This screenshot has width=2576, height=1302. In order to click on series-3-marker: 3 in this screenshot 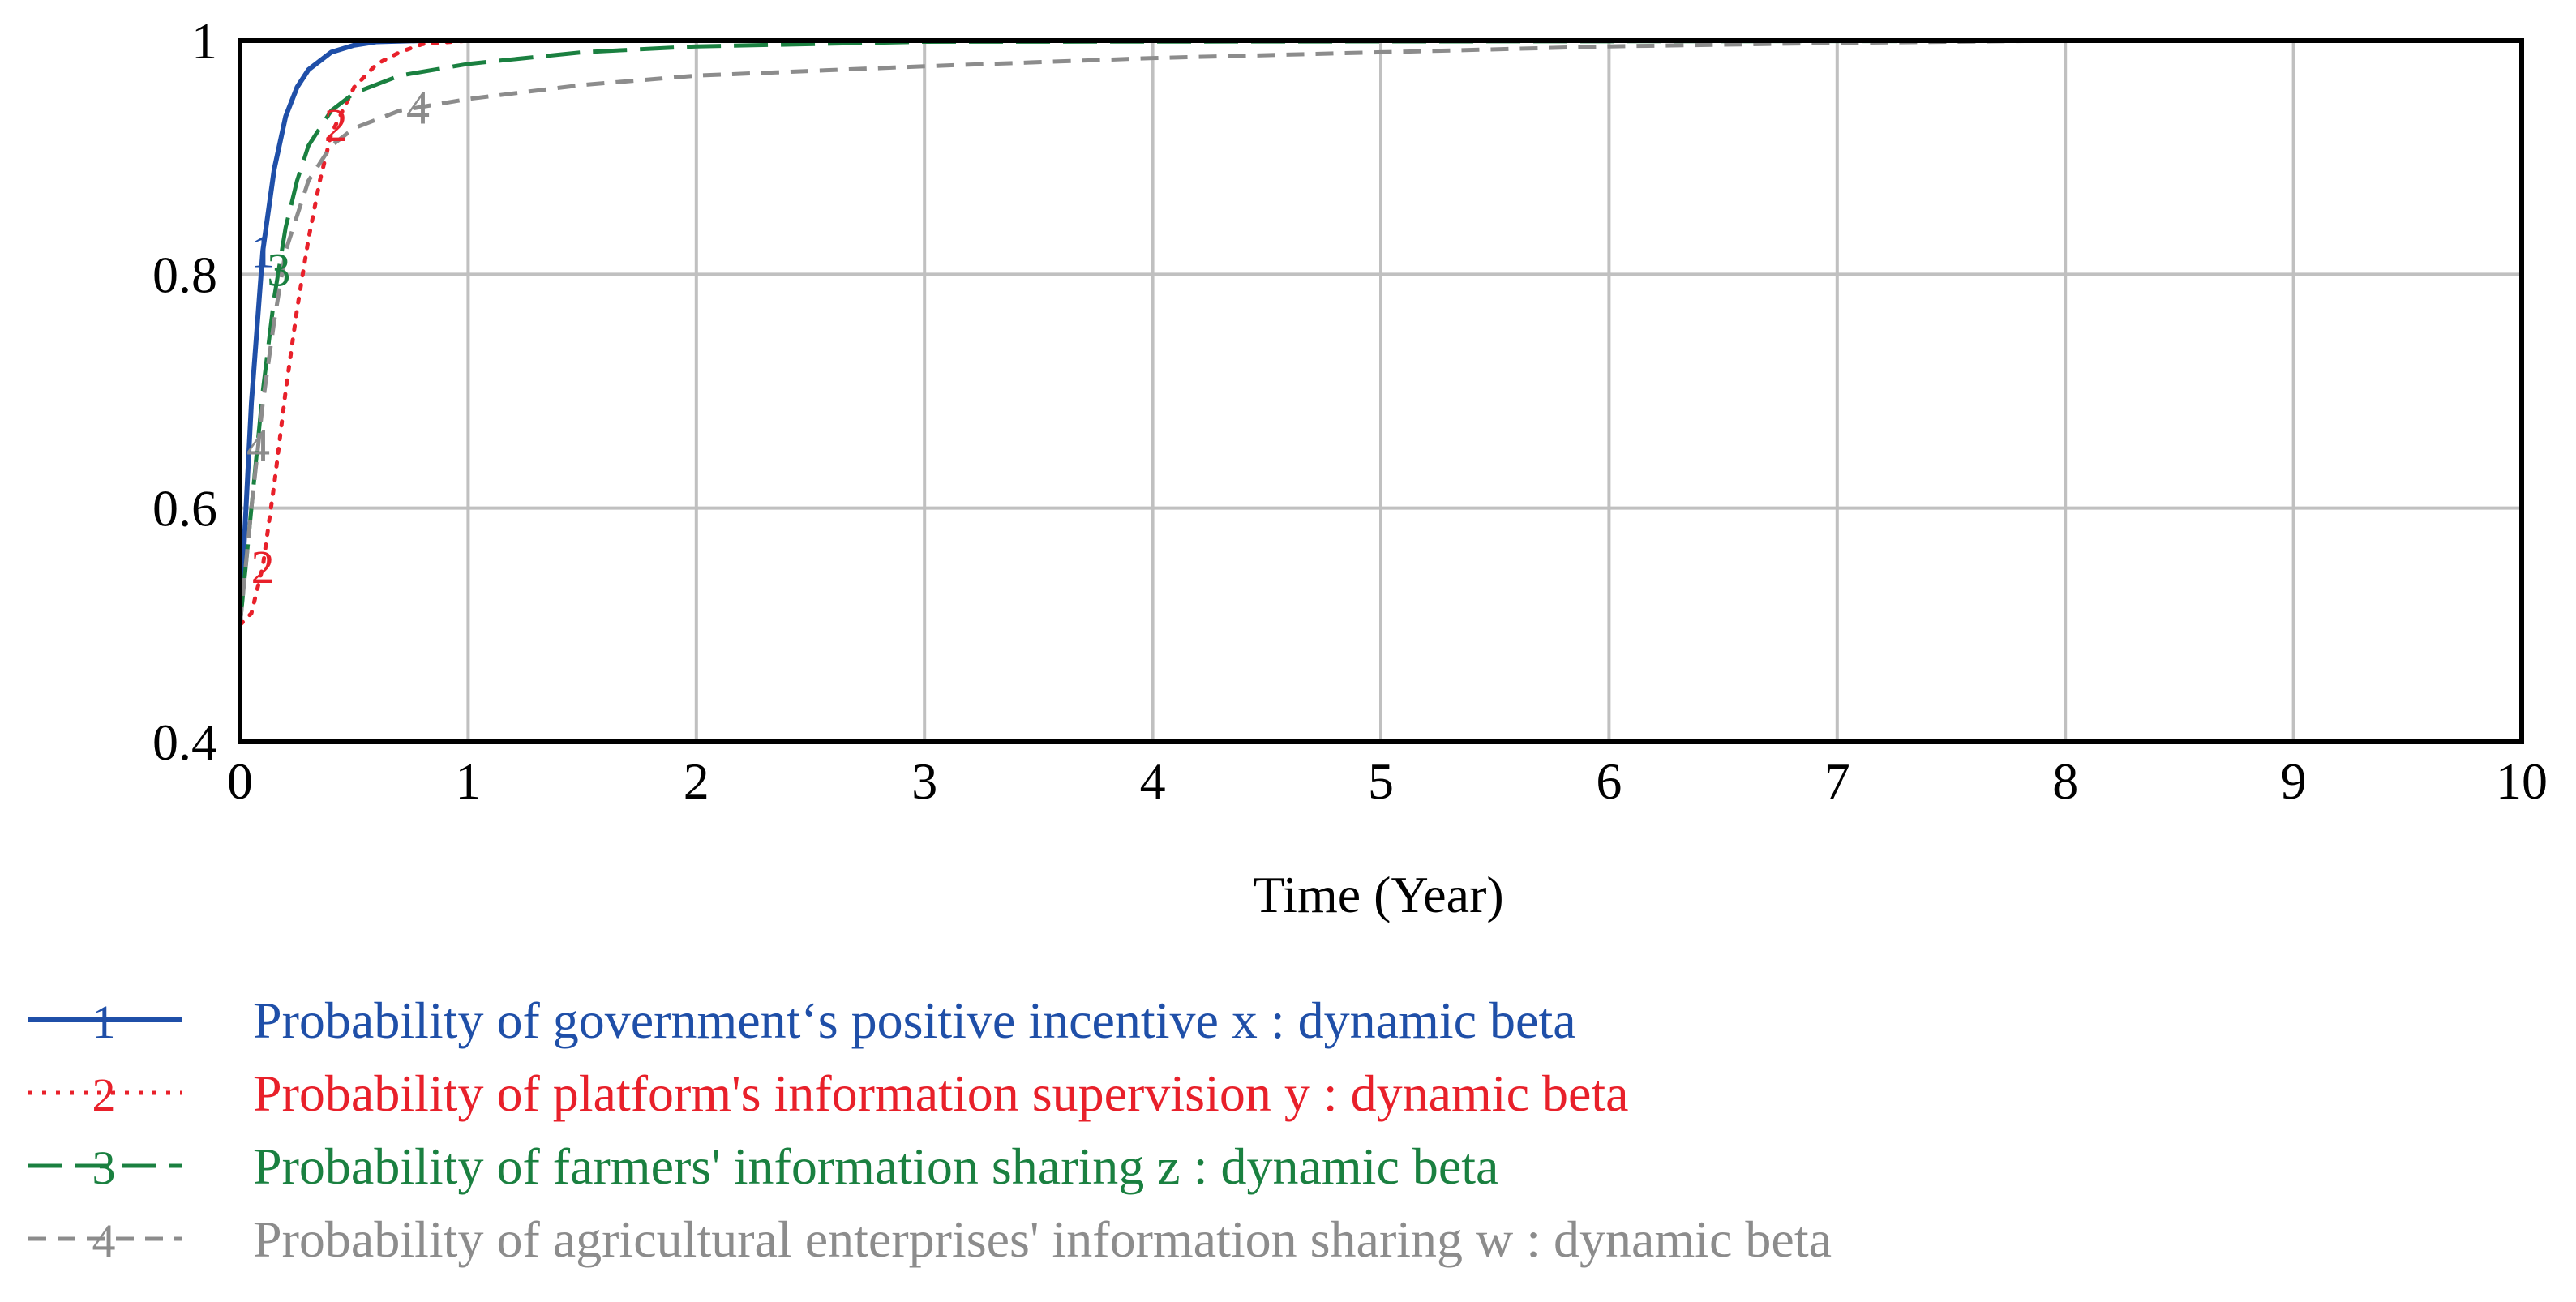, I will do `click(278, 270)`.